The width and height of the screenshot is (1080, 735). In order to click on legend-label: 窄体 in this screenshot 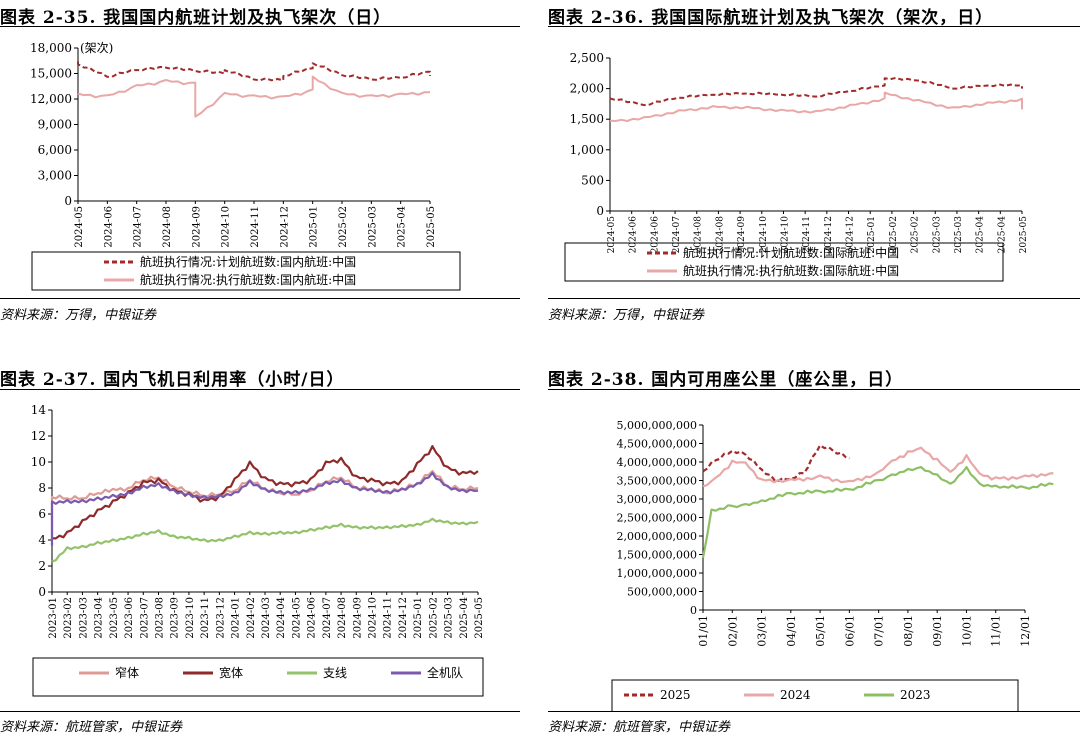, I will do `click(127, 672)`.